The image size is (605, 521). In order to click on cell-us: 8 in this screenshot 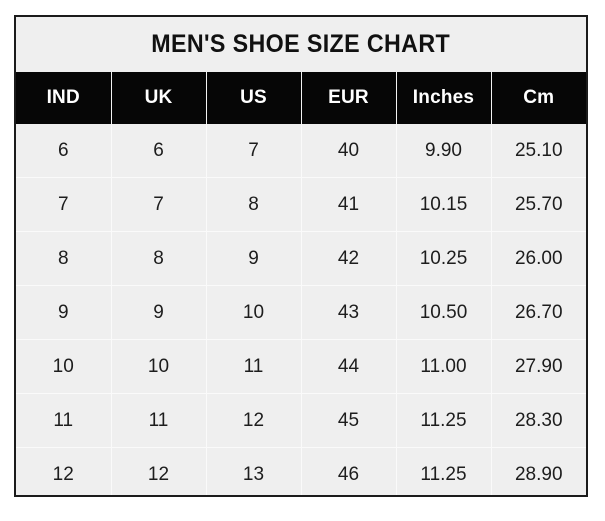, I will do `click(254, 204)`.